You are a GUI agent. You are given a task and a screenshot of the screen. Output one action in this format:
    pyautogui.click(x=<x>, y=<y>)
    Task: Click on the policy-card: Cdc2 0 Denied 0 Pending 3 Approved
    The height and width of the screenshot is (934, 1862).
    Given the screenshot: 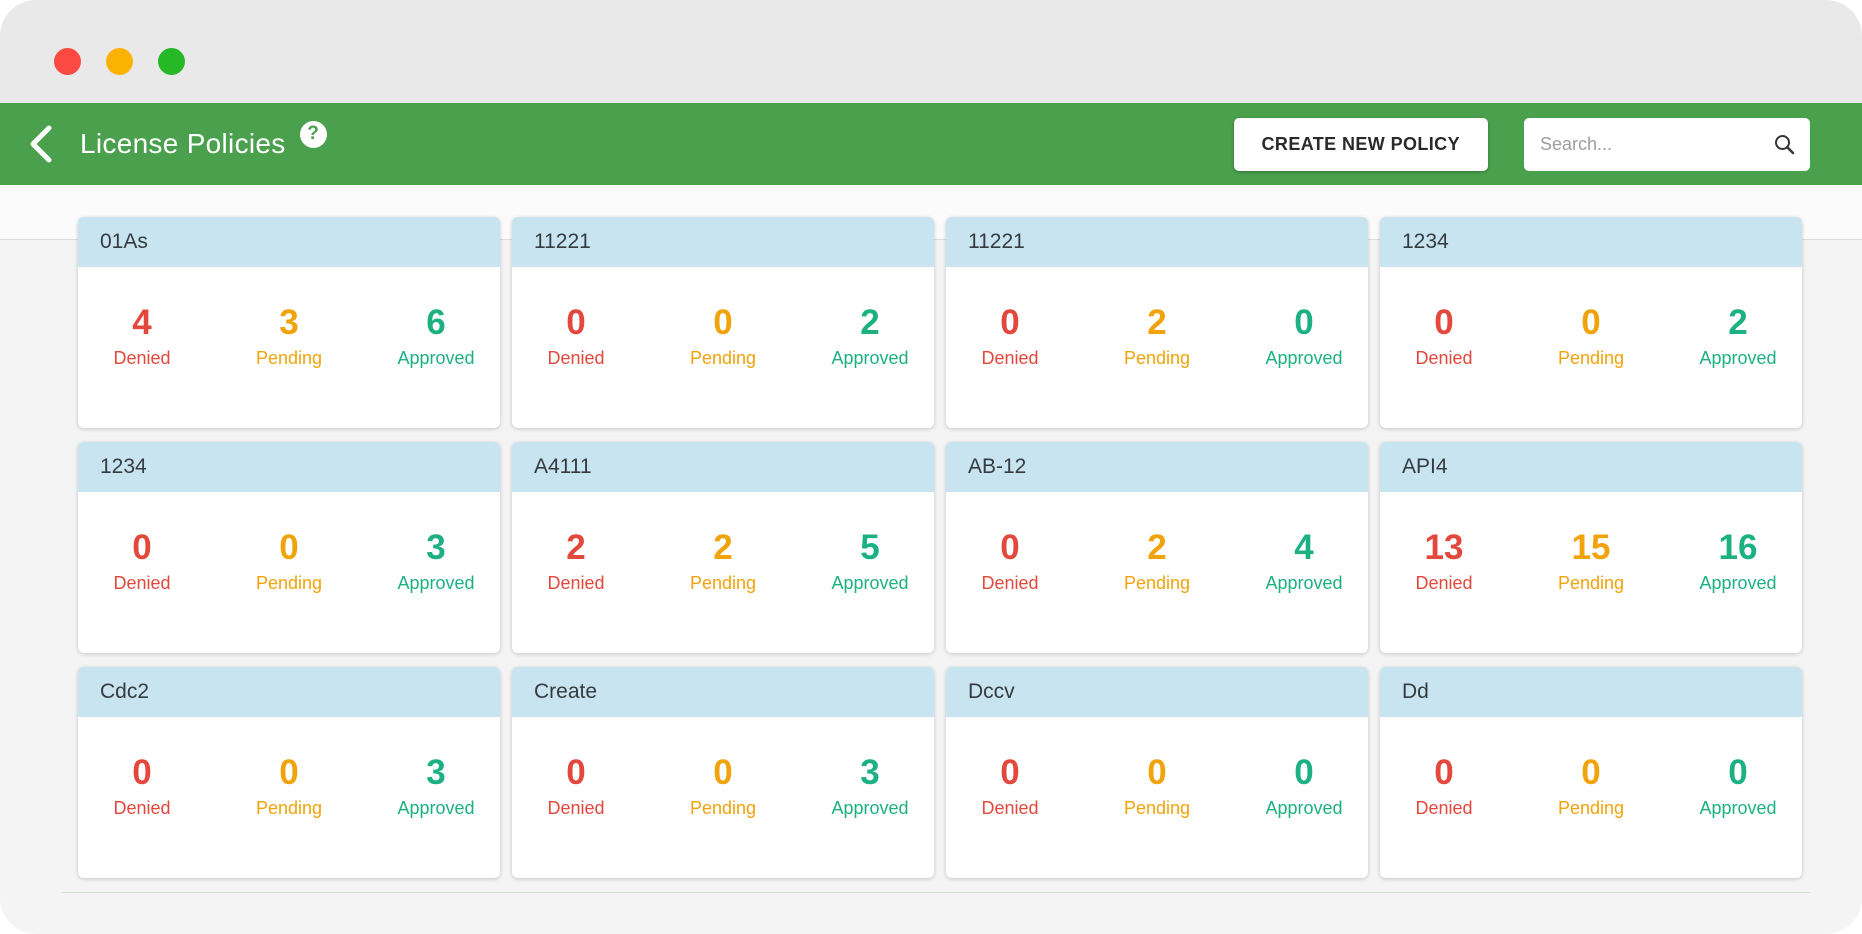 What is the action you would take?
    pyautogui.click(x=289, y=772)
    